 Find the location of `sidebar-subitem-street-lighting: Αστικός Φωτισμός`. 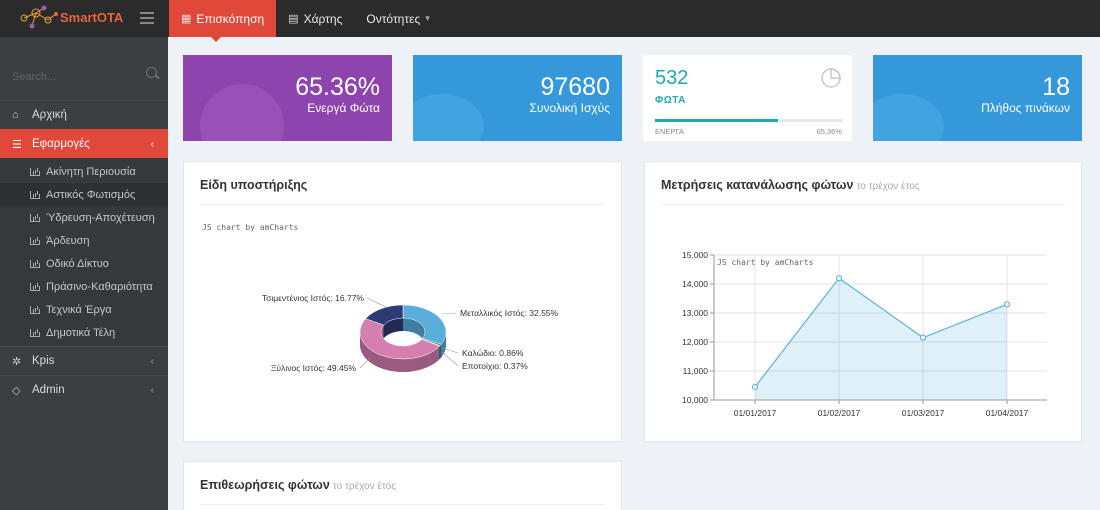

sidebar-subitem-street-lighting: Αστικός Φωτισμός is located at coordinates (84, 194).